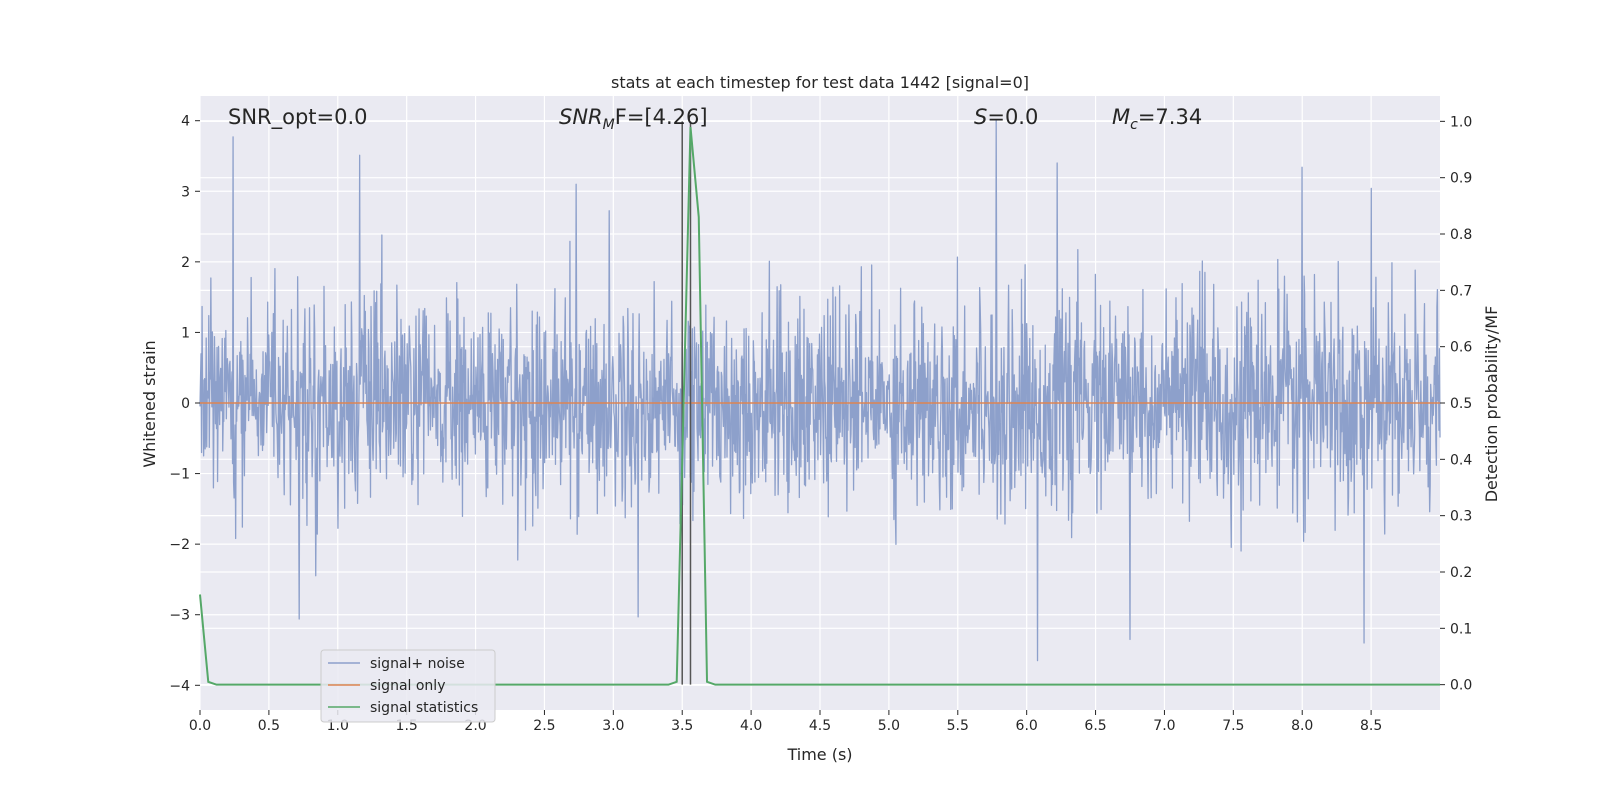 The image size is (1600, 800). Describe the element at coordinates (1491, 404) in the screenshot. I see `y-axis-right-label: Detection probability/MF` at that location.